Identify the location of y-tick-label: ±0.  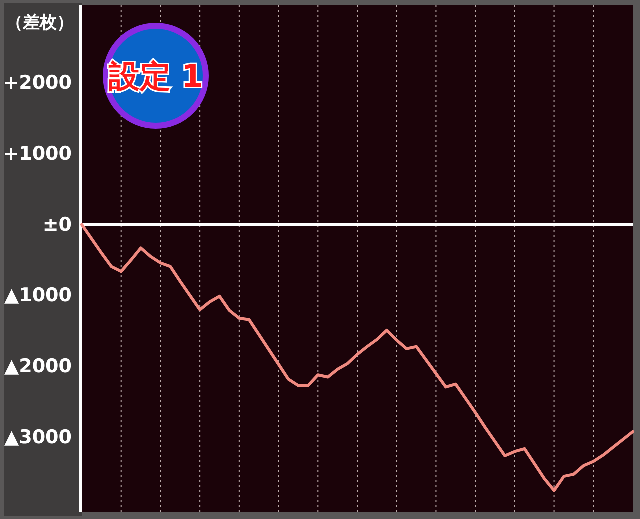
(57, 225).